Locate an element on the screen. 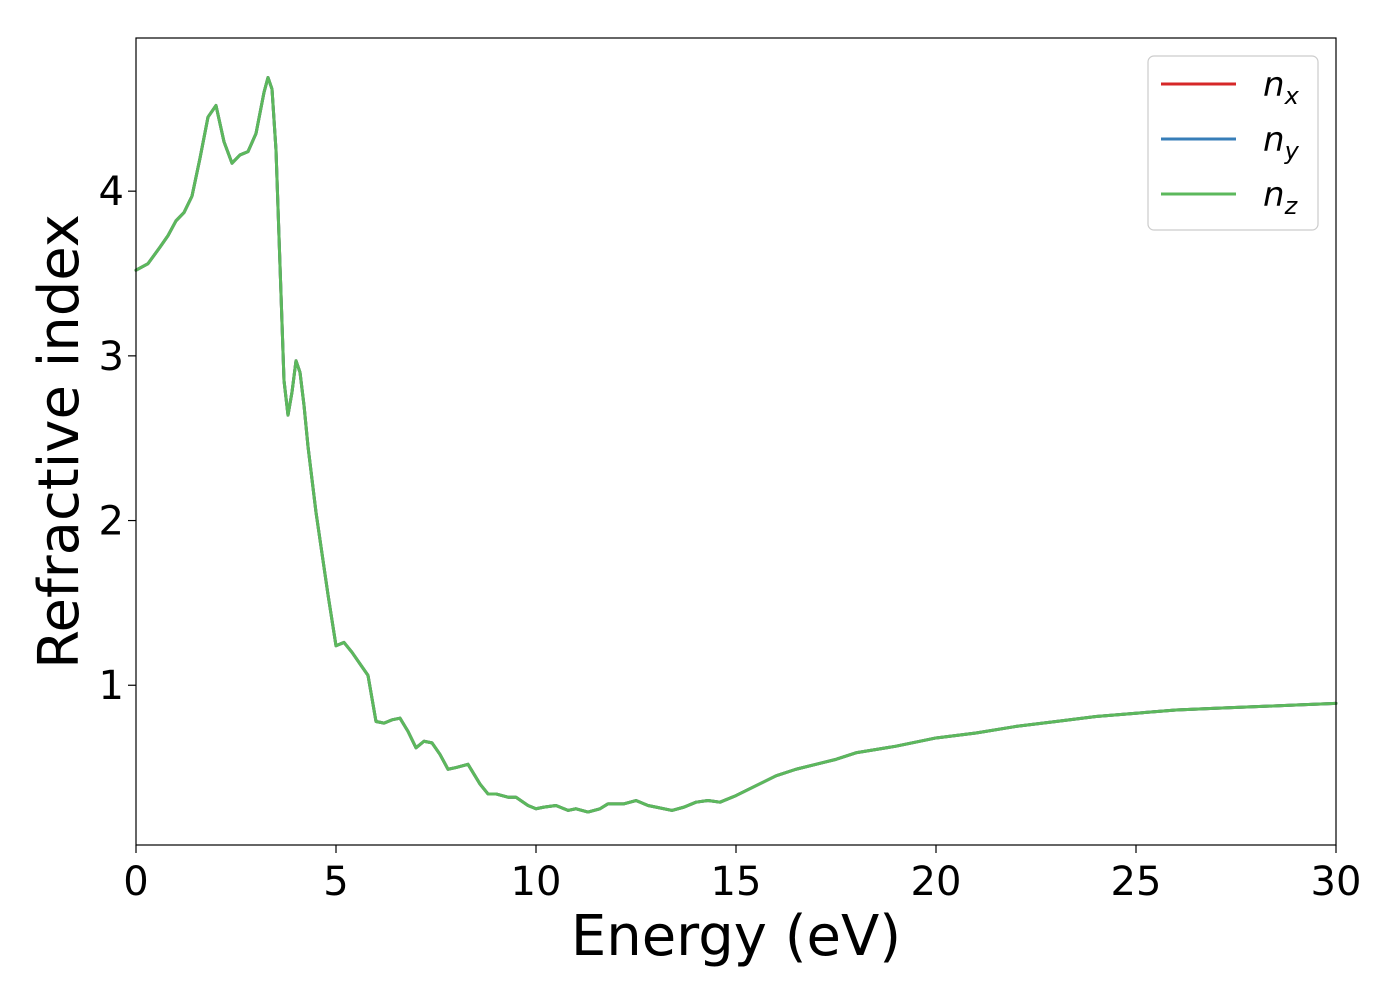 The image size is (1400, 1000). x-tick-label: 20 is located at coordinates (936, 882).